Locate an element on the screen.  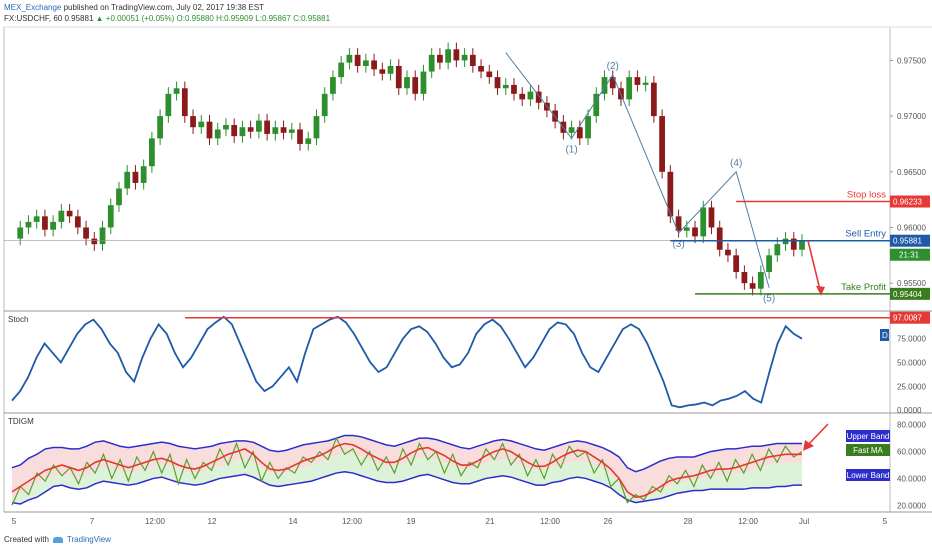
bar-countdown-text: 21:31 is located at coordinates (909, 255).